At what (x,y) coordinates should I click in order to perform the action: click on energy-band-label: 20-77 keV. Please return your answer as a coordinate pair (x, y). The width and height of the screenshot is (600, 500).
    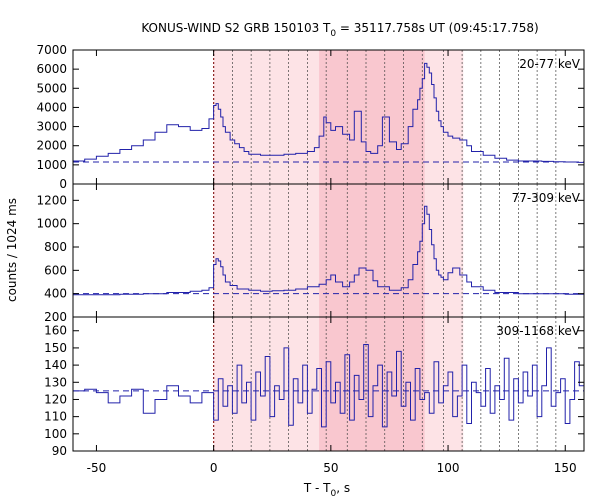
    Looking at the image, I should click on (550, 64).